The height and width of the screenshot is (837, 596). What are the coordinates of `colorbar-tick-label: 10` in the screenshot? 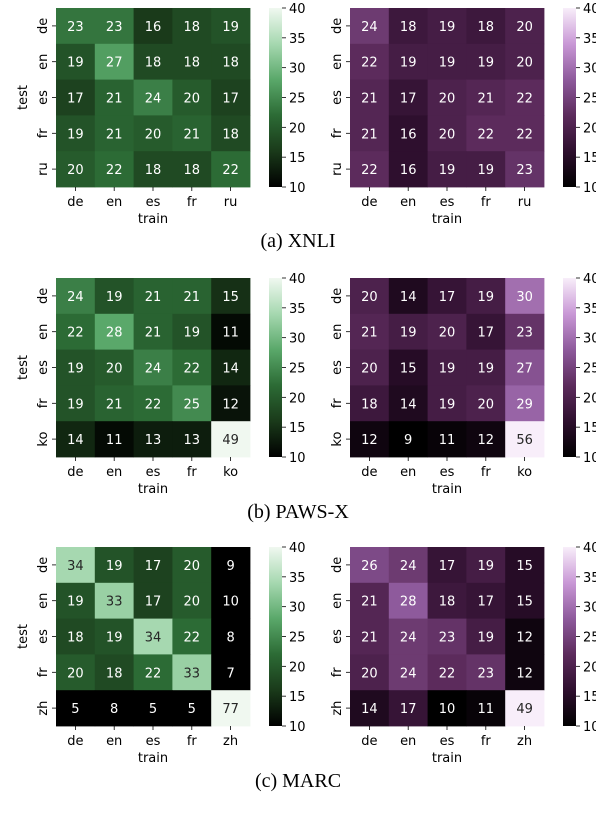 It's located at (589, 727).